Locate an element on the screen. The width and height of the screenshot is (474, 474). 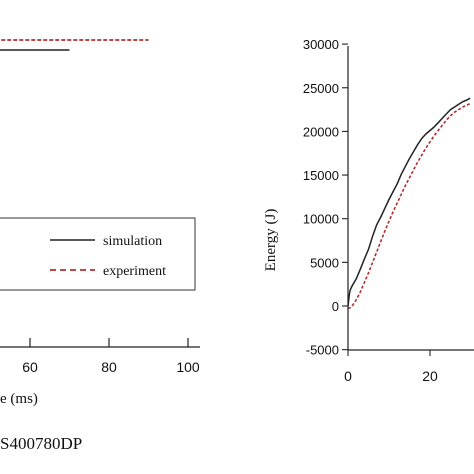
legend-label-experiment: experiment is located at coordinates (134, 271).